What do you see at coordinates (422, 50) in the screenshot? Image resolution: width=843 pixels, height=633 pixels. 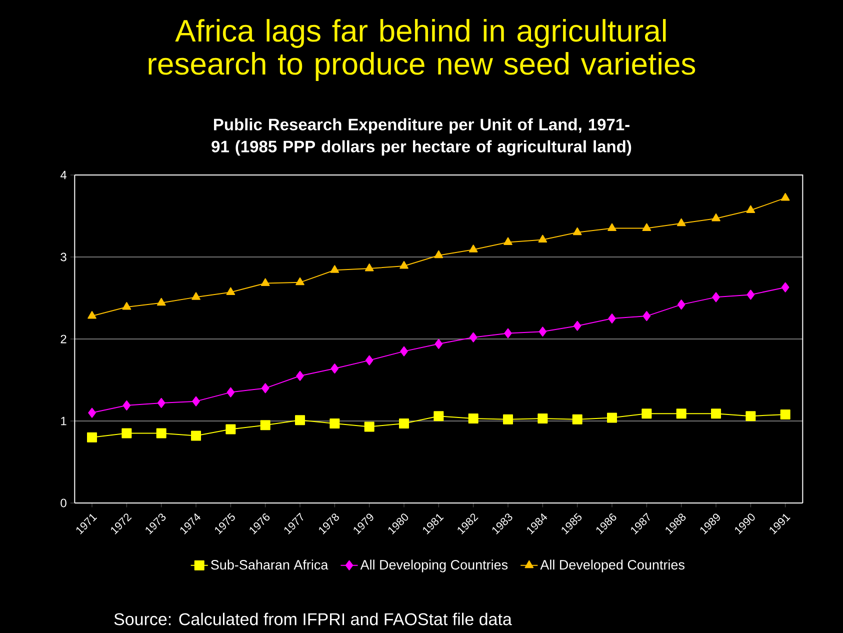 I see `chart-title: Africa lags far behind in agricultural research to produce new seed varieties` at bounding box center [422, 50].